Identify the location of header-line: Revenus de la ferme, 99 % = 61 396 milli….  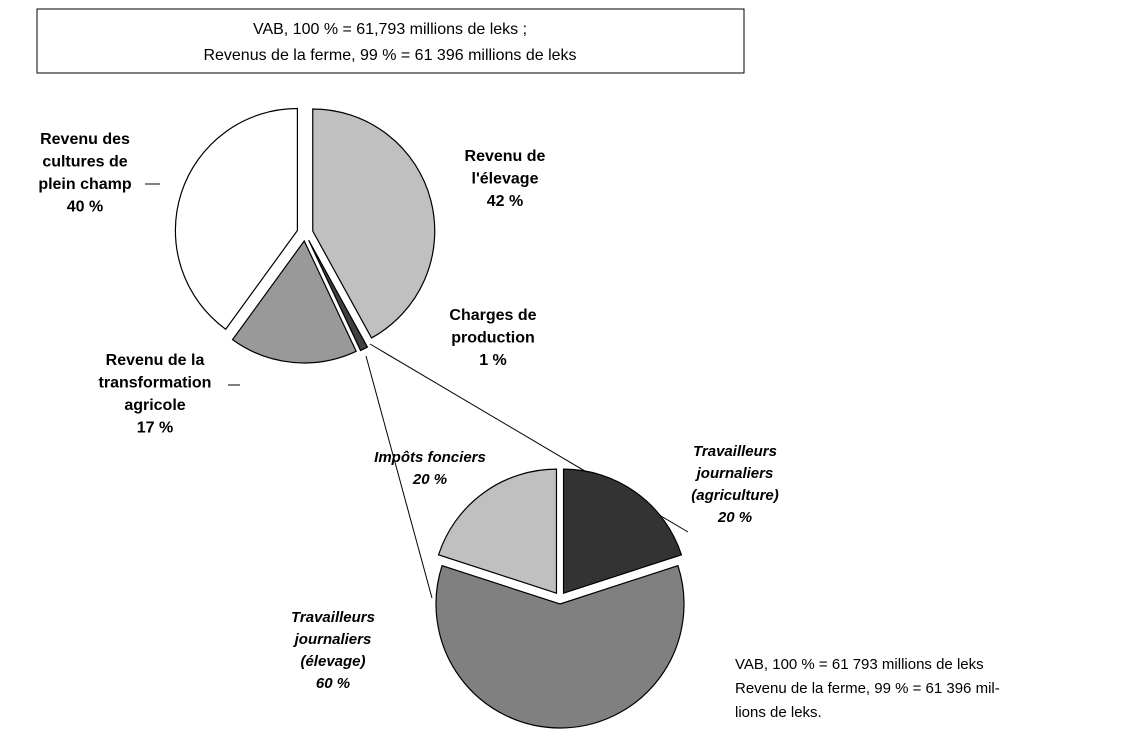
(389, 55).